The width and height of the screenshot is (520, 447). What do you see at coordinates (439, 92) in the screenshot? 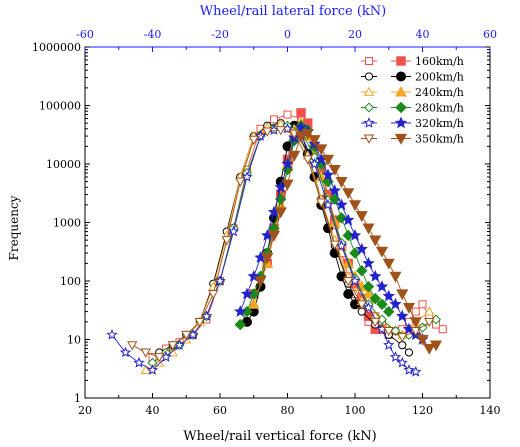
I see `legend-label: 240km/h` at bounding box center [439, 92].